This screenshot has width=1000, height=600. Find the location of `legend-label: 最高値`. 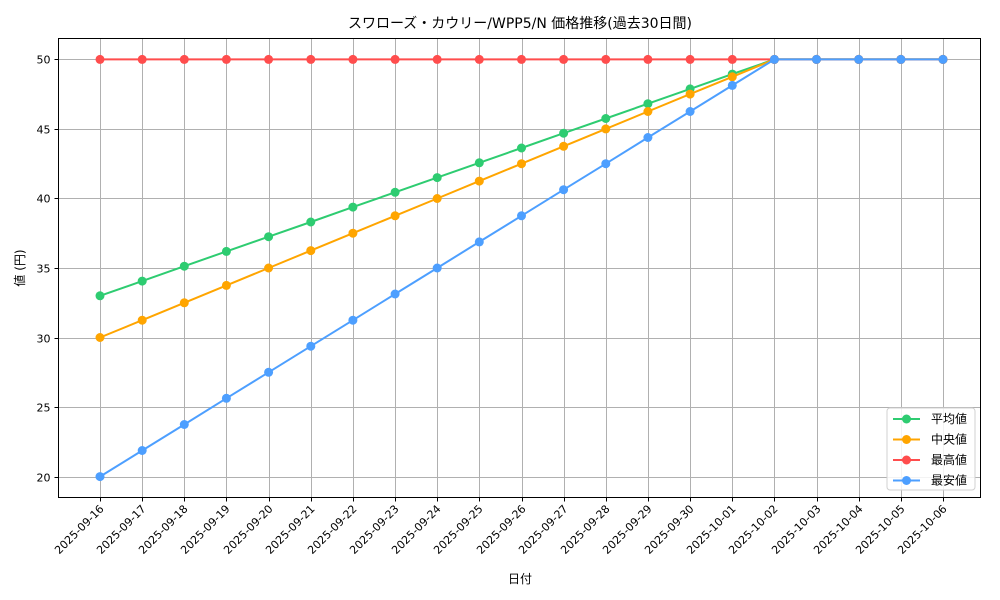

legend-label: 最高値 is located at coordinates (949, 459).